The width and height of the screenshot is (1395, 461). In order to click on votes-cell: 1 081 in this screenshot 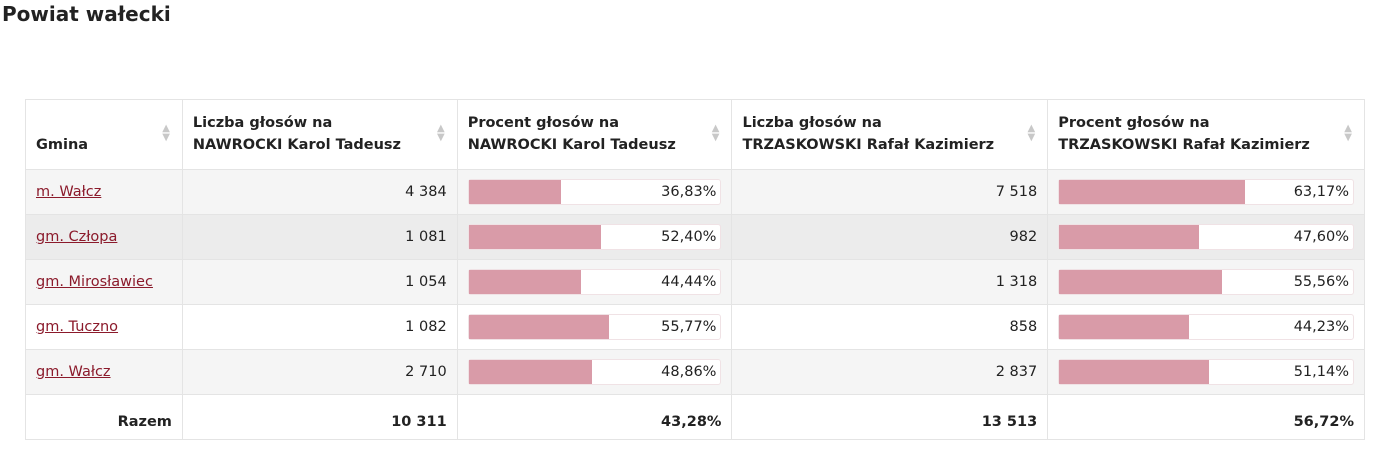, I will do `click(319, 237)`.